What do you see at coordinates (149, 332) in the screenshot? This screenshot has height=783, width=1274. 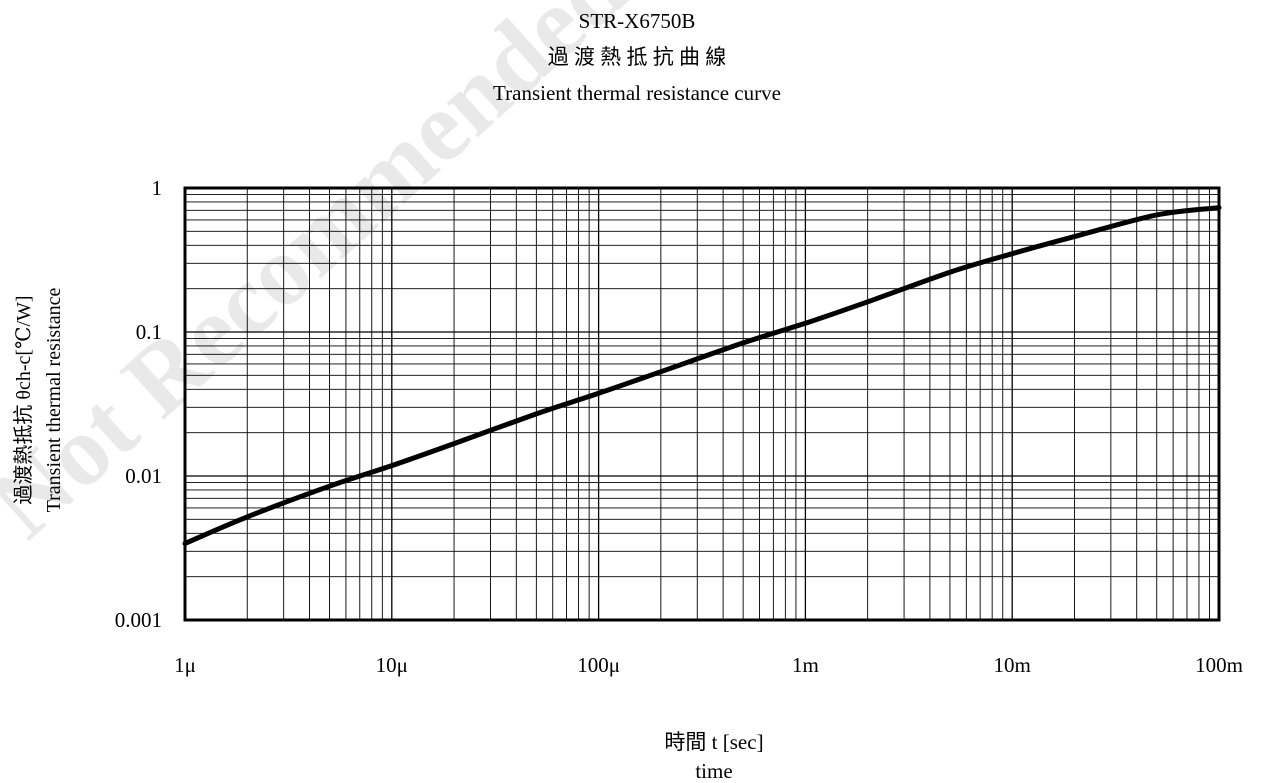 I see `y-tick-label: 0.1` at bounding box center [149, 332].